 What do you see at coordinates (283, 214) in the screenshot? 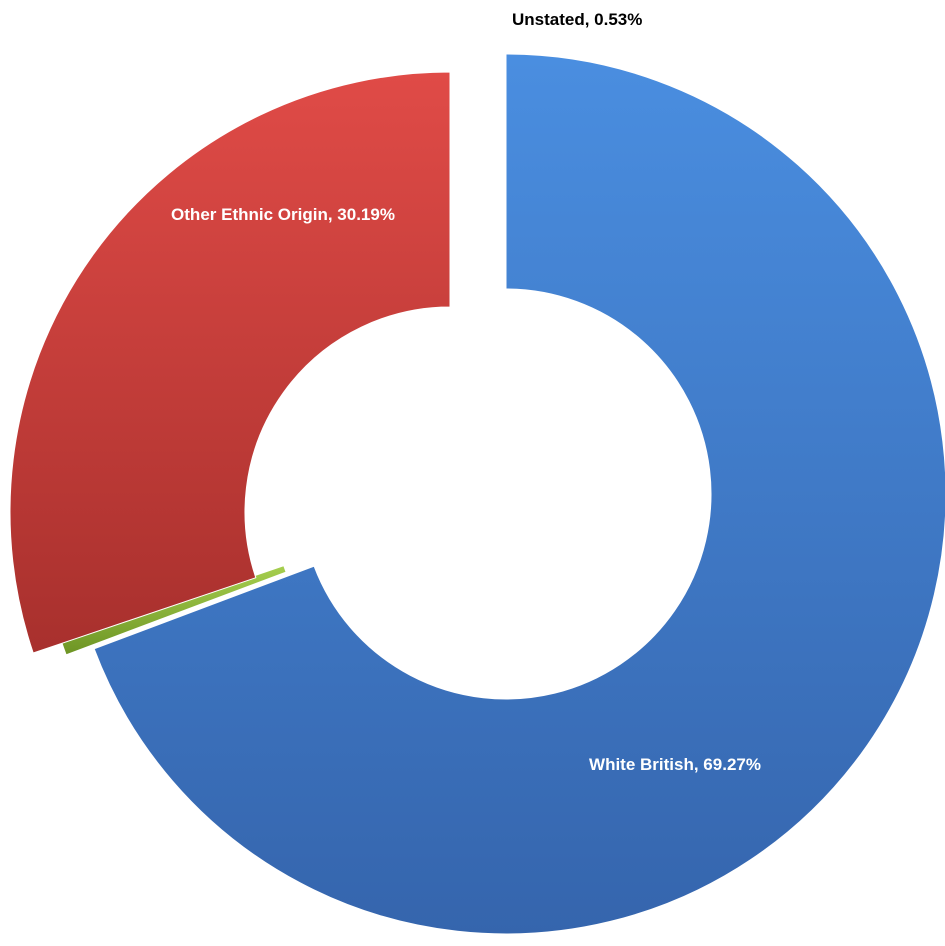
I see `data-label-other-ethnic-origin: Other Ethnic Origin, 30.19%` at bounding box center [283, 214].